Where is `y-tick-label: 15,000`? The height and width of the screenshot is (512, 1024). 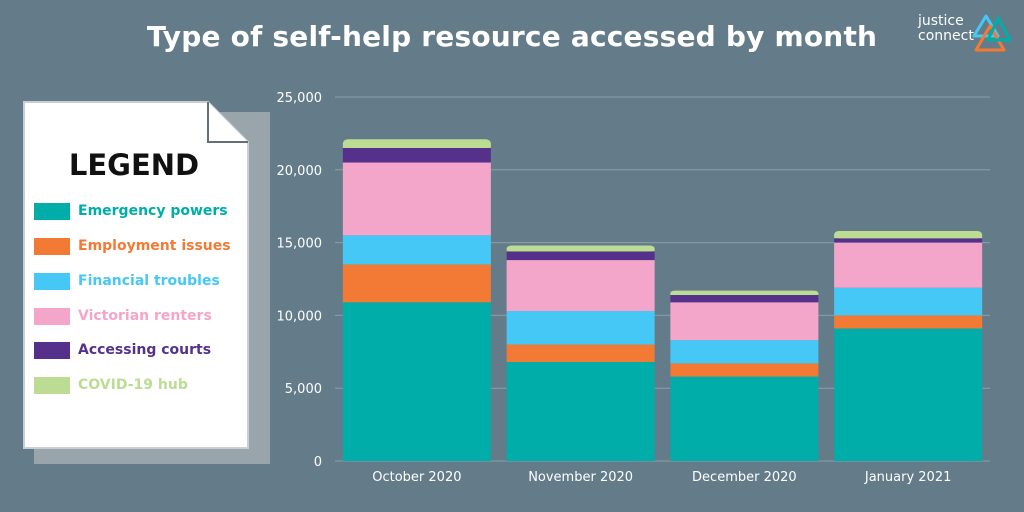
y-tick-label: 15,000 is located at coordinates (300, 244).